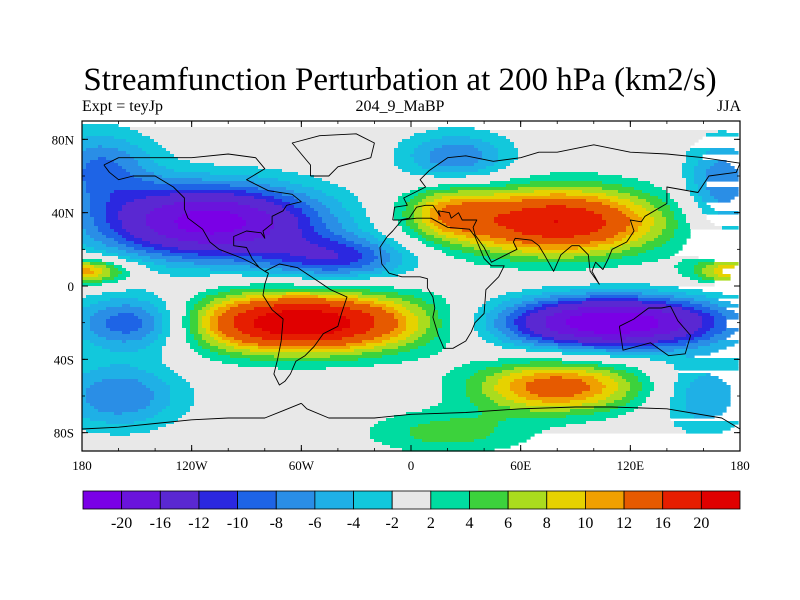  Describe the element at coordinates (728, 106) in the screenshot. I see `season-label: JJA` at that location.